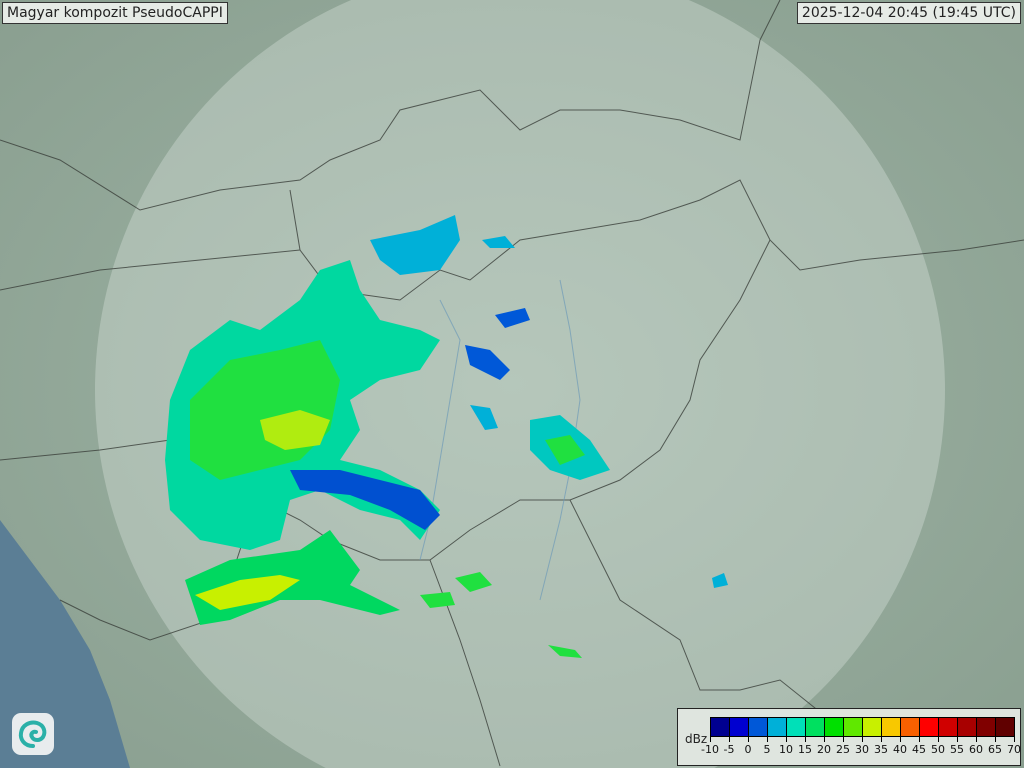 The image size is (1024, 768). Describe the element at coordinates (919, 749) in the screenshot. I see `tick-label: 45` at that location.